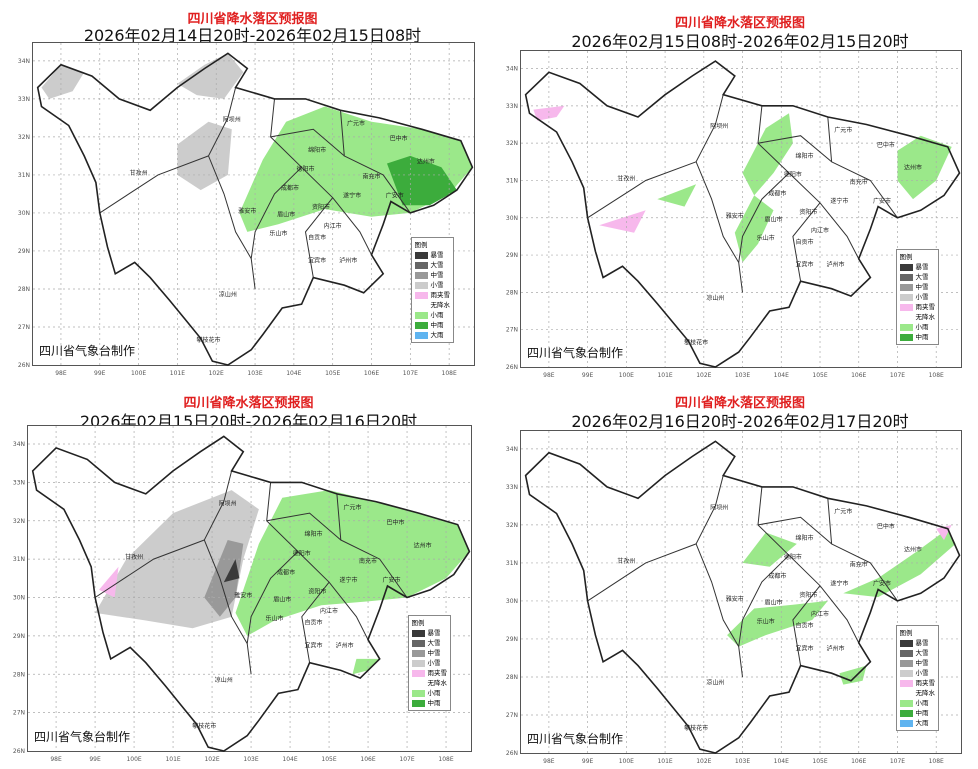 The width and height of the screenshot is (978, 769). What do you see at coordinates (897, 375) in the screenshot?
I see `lon-tick-label: 107E` at bounding box center [897, 375].